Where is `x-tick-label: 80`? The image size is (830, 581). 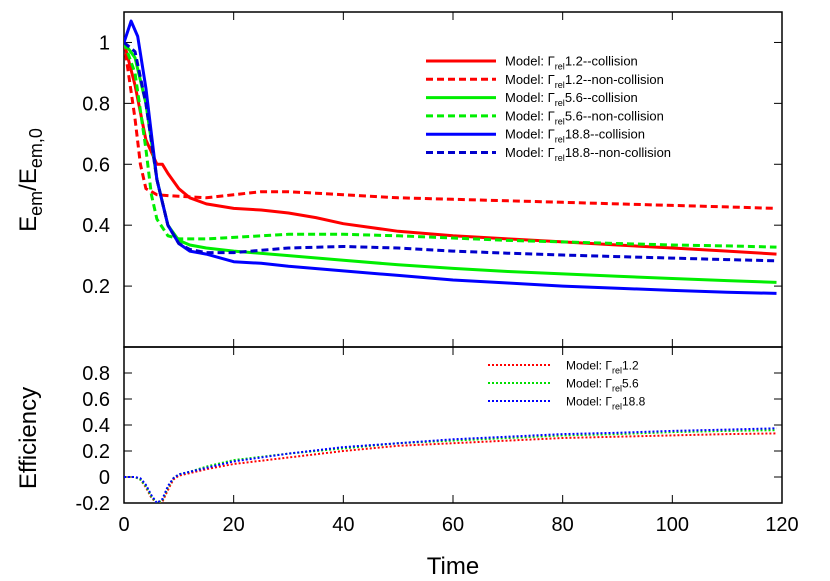
x-tick-label: 80 is located at coordinates (563, 525).